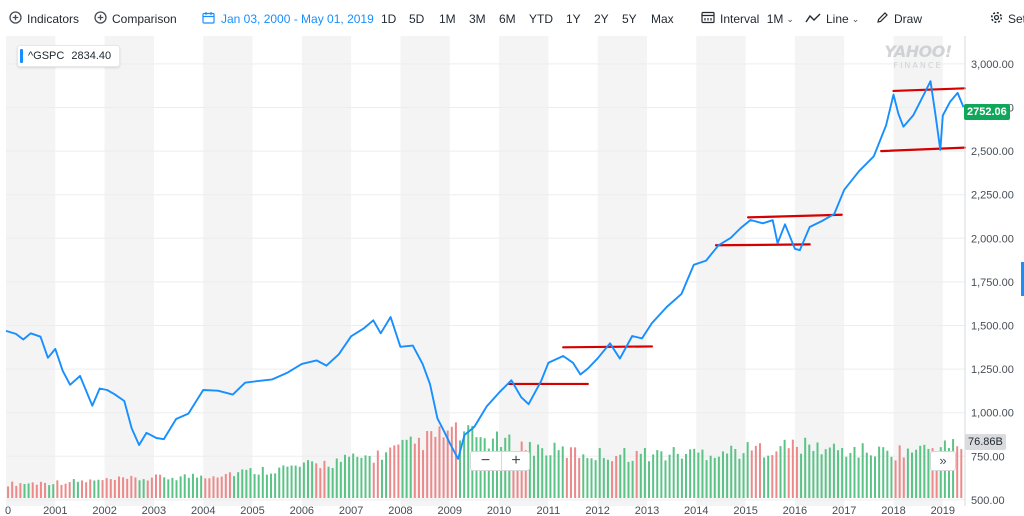 The height and width of the screenshot is (516, 1024). I want to click on zoom-out-button: −, so click(485, 460).